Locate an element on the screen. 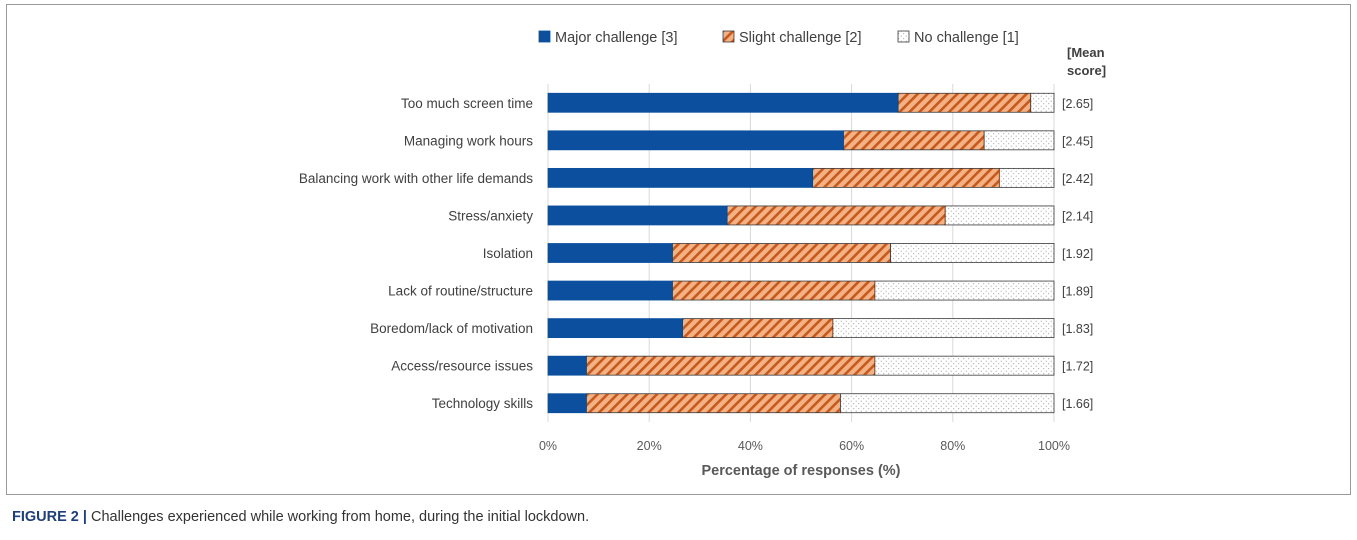 The image size is (1357, 540). x-tick-label: 60% is located at coordinates (851, 446).